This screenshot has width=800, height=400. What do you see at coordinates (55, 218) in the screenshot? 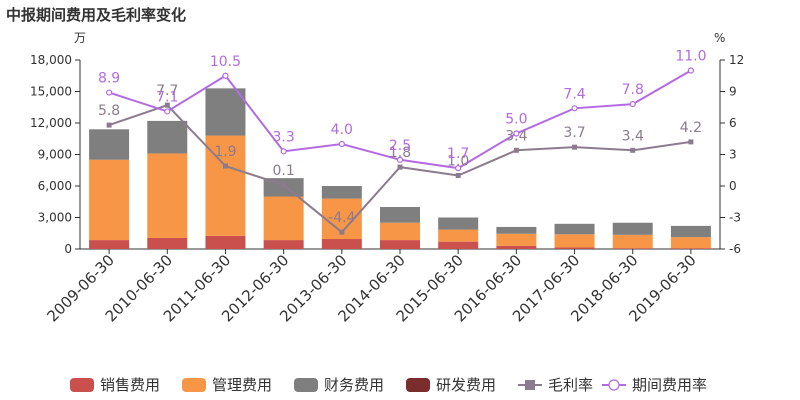
I see `left-tick-label: 3,000` at bounding box center [55, 218].